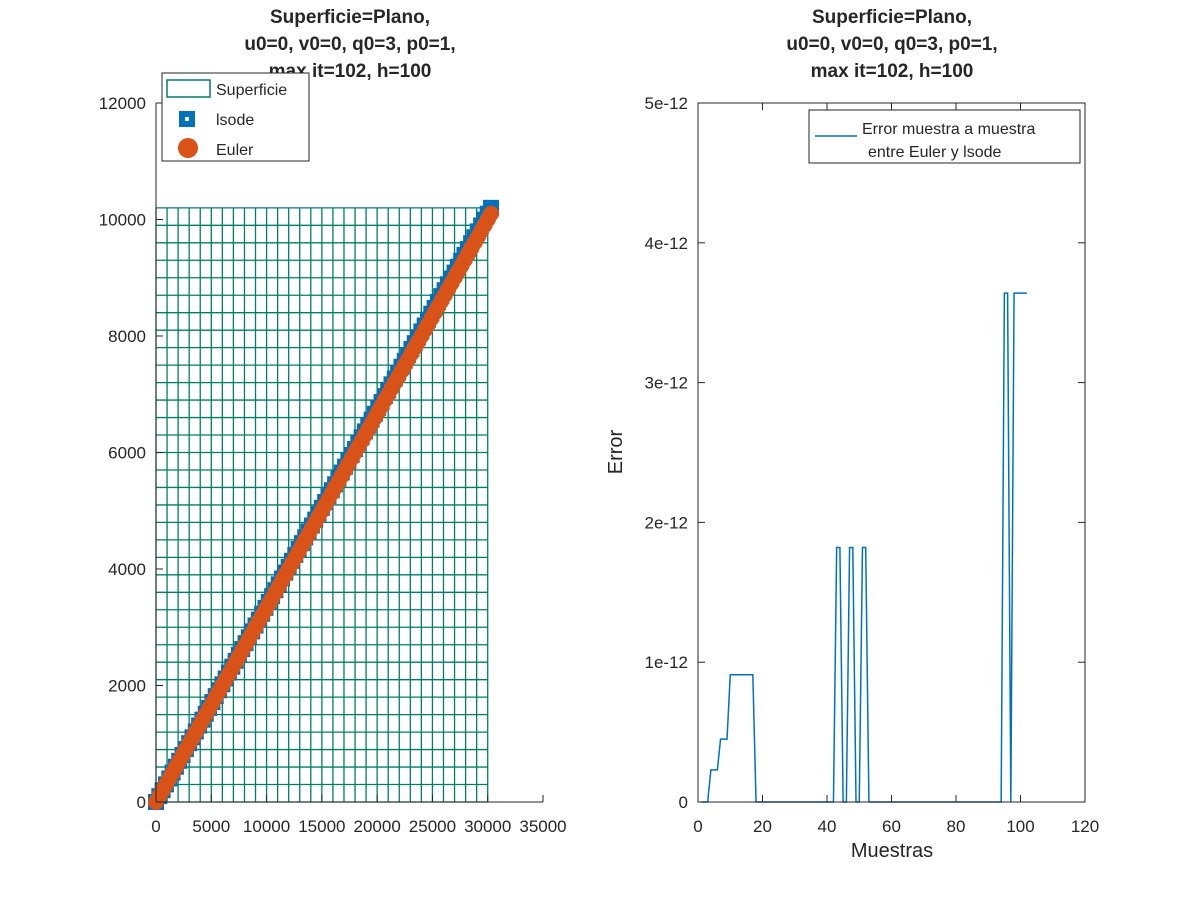 The width and height of the screenshot is (1200, 900). I want to click on legend-euler-label: Euler, so click(235, 150).